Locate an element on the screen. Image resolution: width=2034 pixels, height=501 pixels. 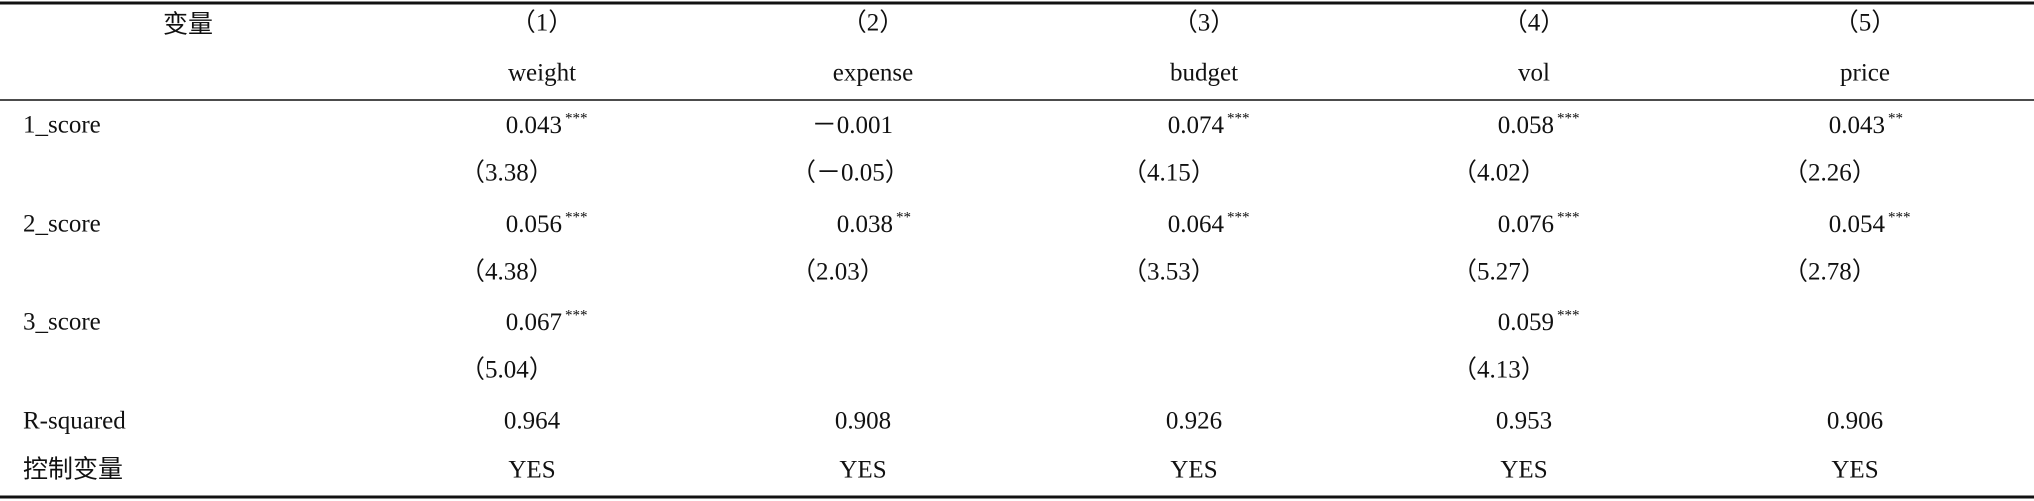
column-name: price is located at coordinates (1865, 73).